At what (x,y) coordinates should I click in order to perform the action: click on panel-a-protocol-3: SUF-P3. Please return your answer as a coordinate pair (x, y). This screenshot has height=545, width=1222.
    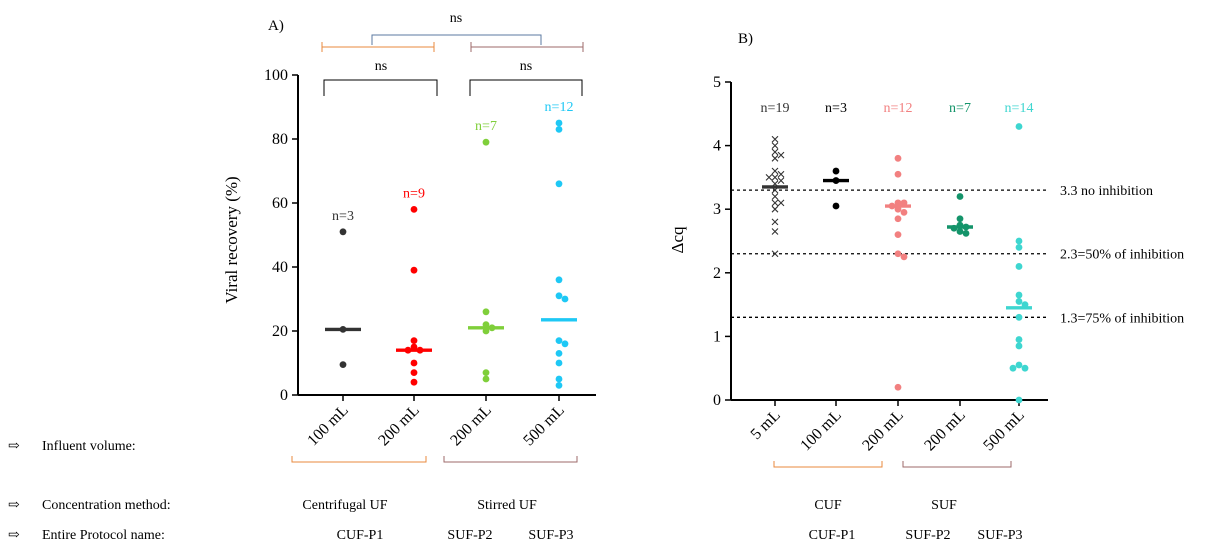
    Looking at the image, I should click on (550, 535).